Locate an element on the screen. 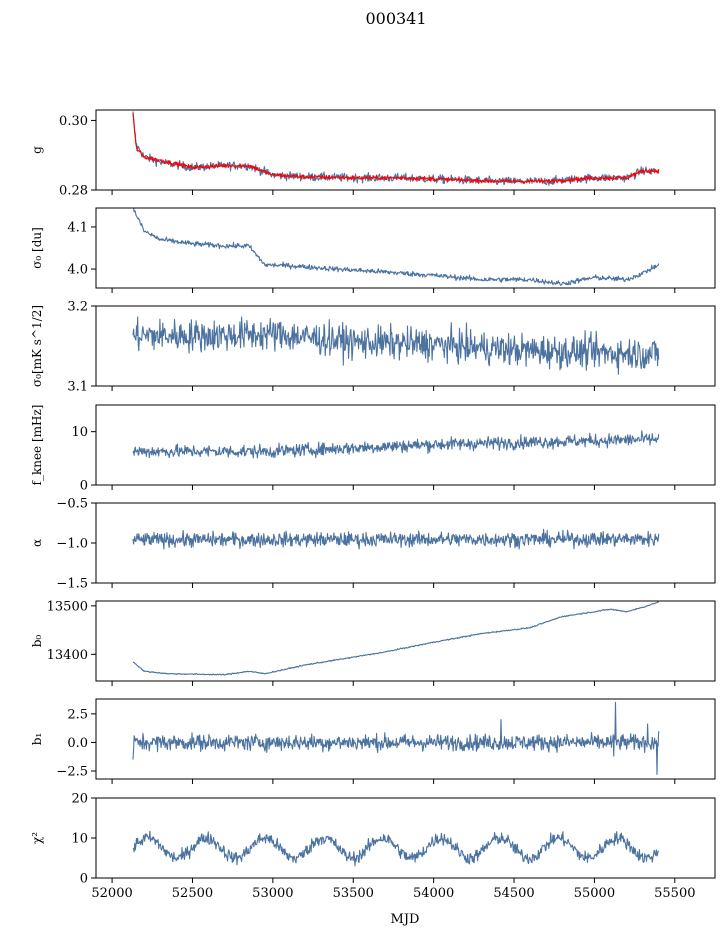 This screenshot has width=725, height=936. x-tick-label: 52500 is located at coordinates (192, 893).